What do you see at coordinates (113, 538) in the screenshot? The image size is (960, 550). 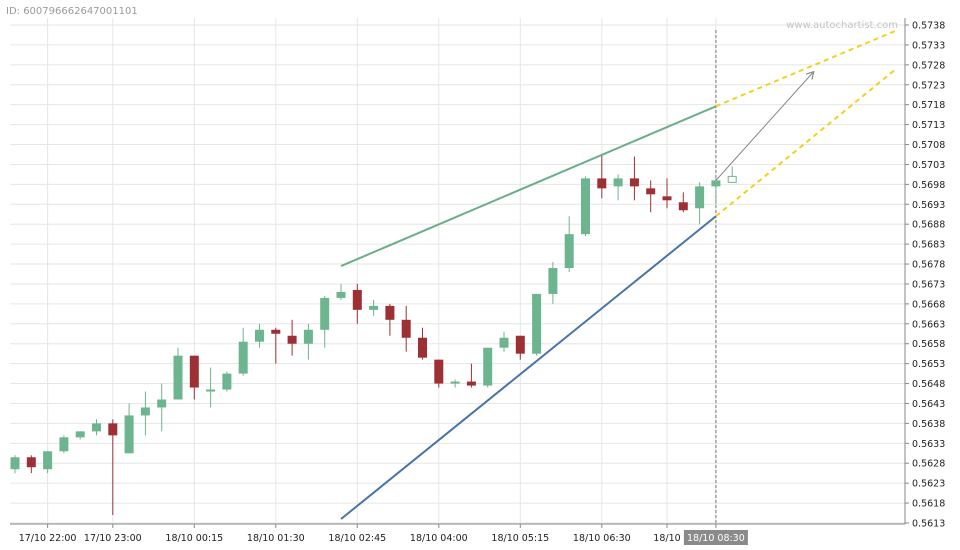 I see `x-tick-label: 17/10 23:00` at bounding box center [113, 538].